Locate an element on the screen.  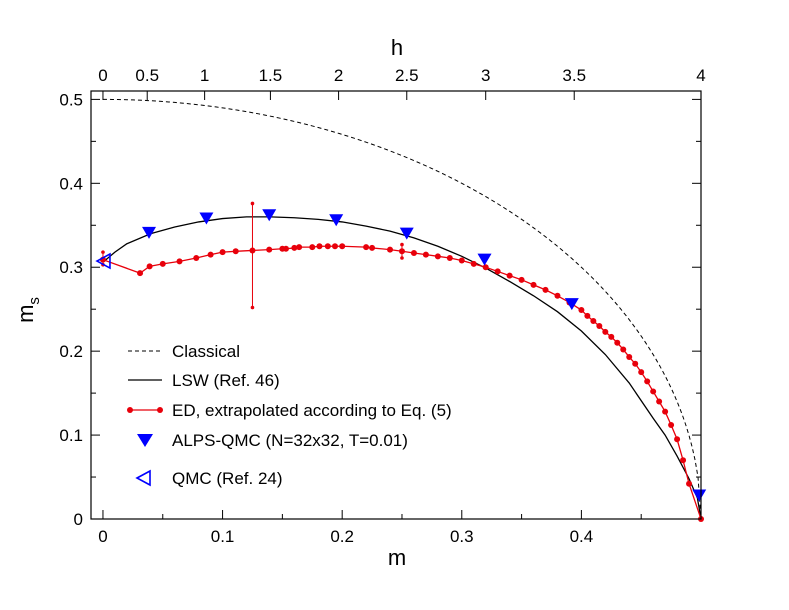
y-tick-label: 0.1 is located at coordinates (71, 435).